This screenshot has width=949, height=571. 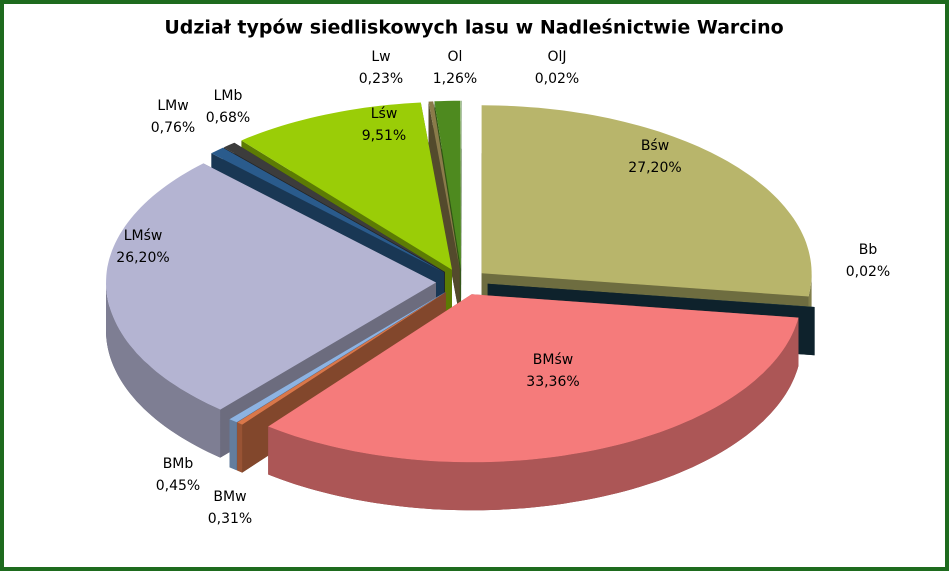 I want to click on slice-label: Lśw, so click(x=384, y=114).